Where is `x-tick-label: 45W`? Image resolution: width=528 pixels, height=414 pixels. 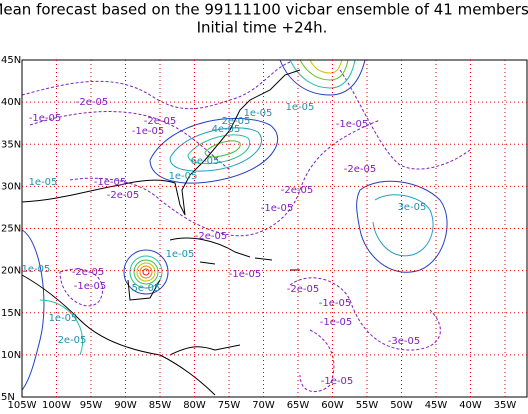 x-tick-label: 45W is located at coordinates (436, 405).